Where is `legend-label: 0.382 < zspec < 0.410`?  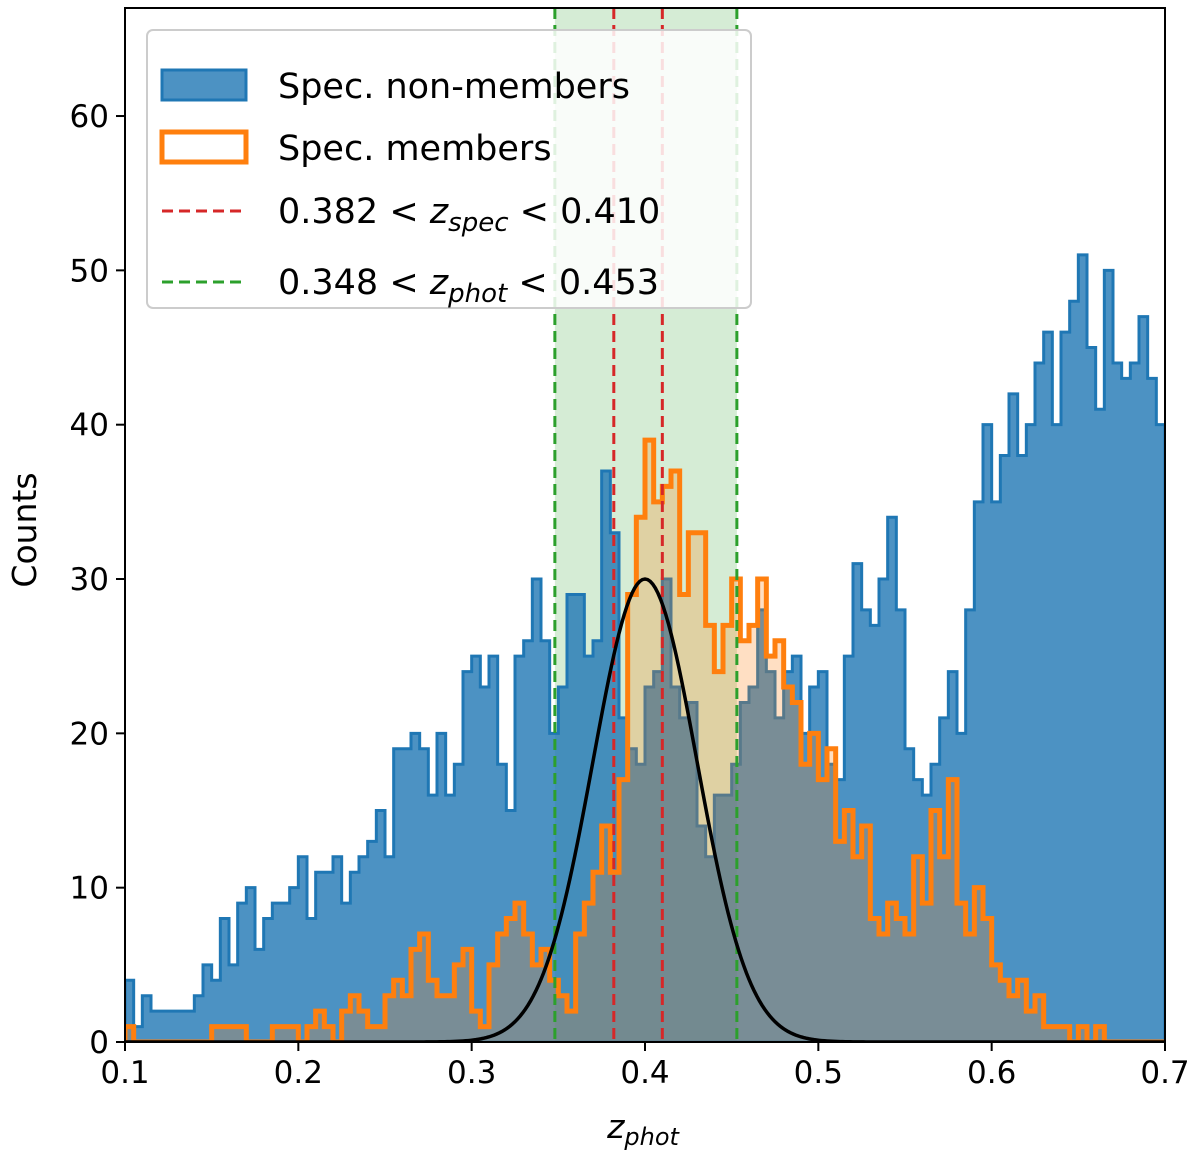 legend-label: 0.382 < zspec < 0.410 is located at coordinates (469, 215).